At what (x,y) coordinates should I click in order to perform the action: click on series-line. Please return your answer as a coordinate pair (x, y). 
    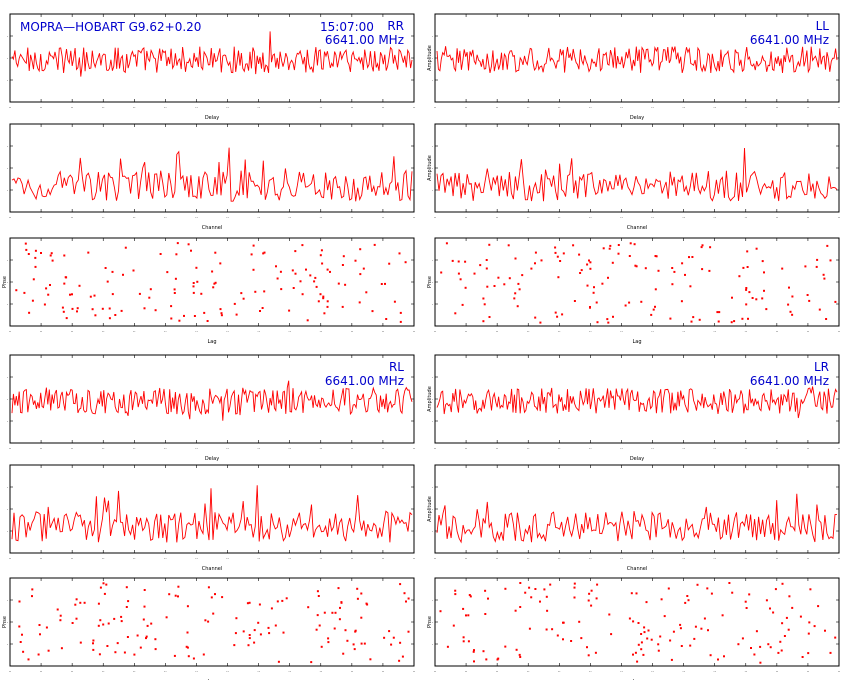
    Looking at the image, I should click on (212, 174).